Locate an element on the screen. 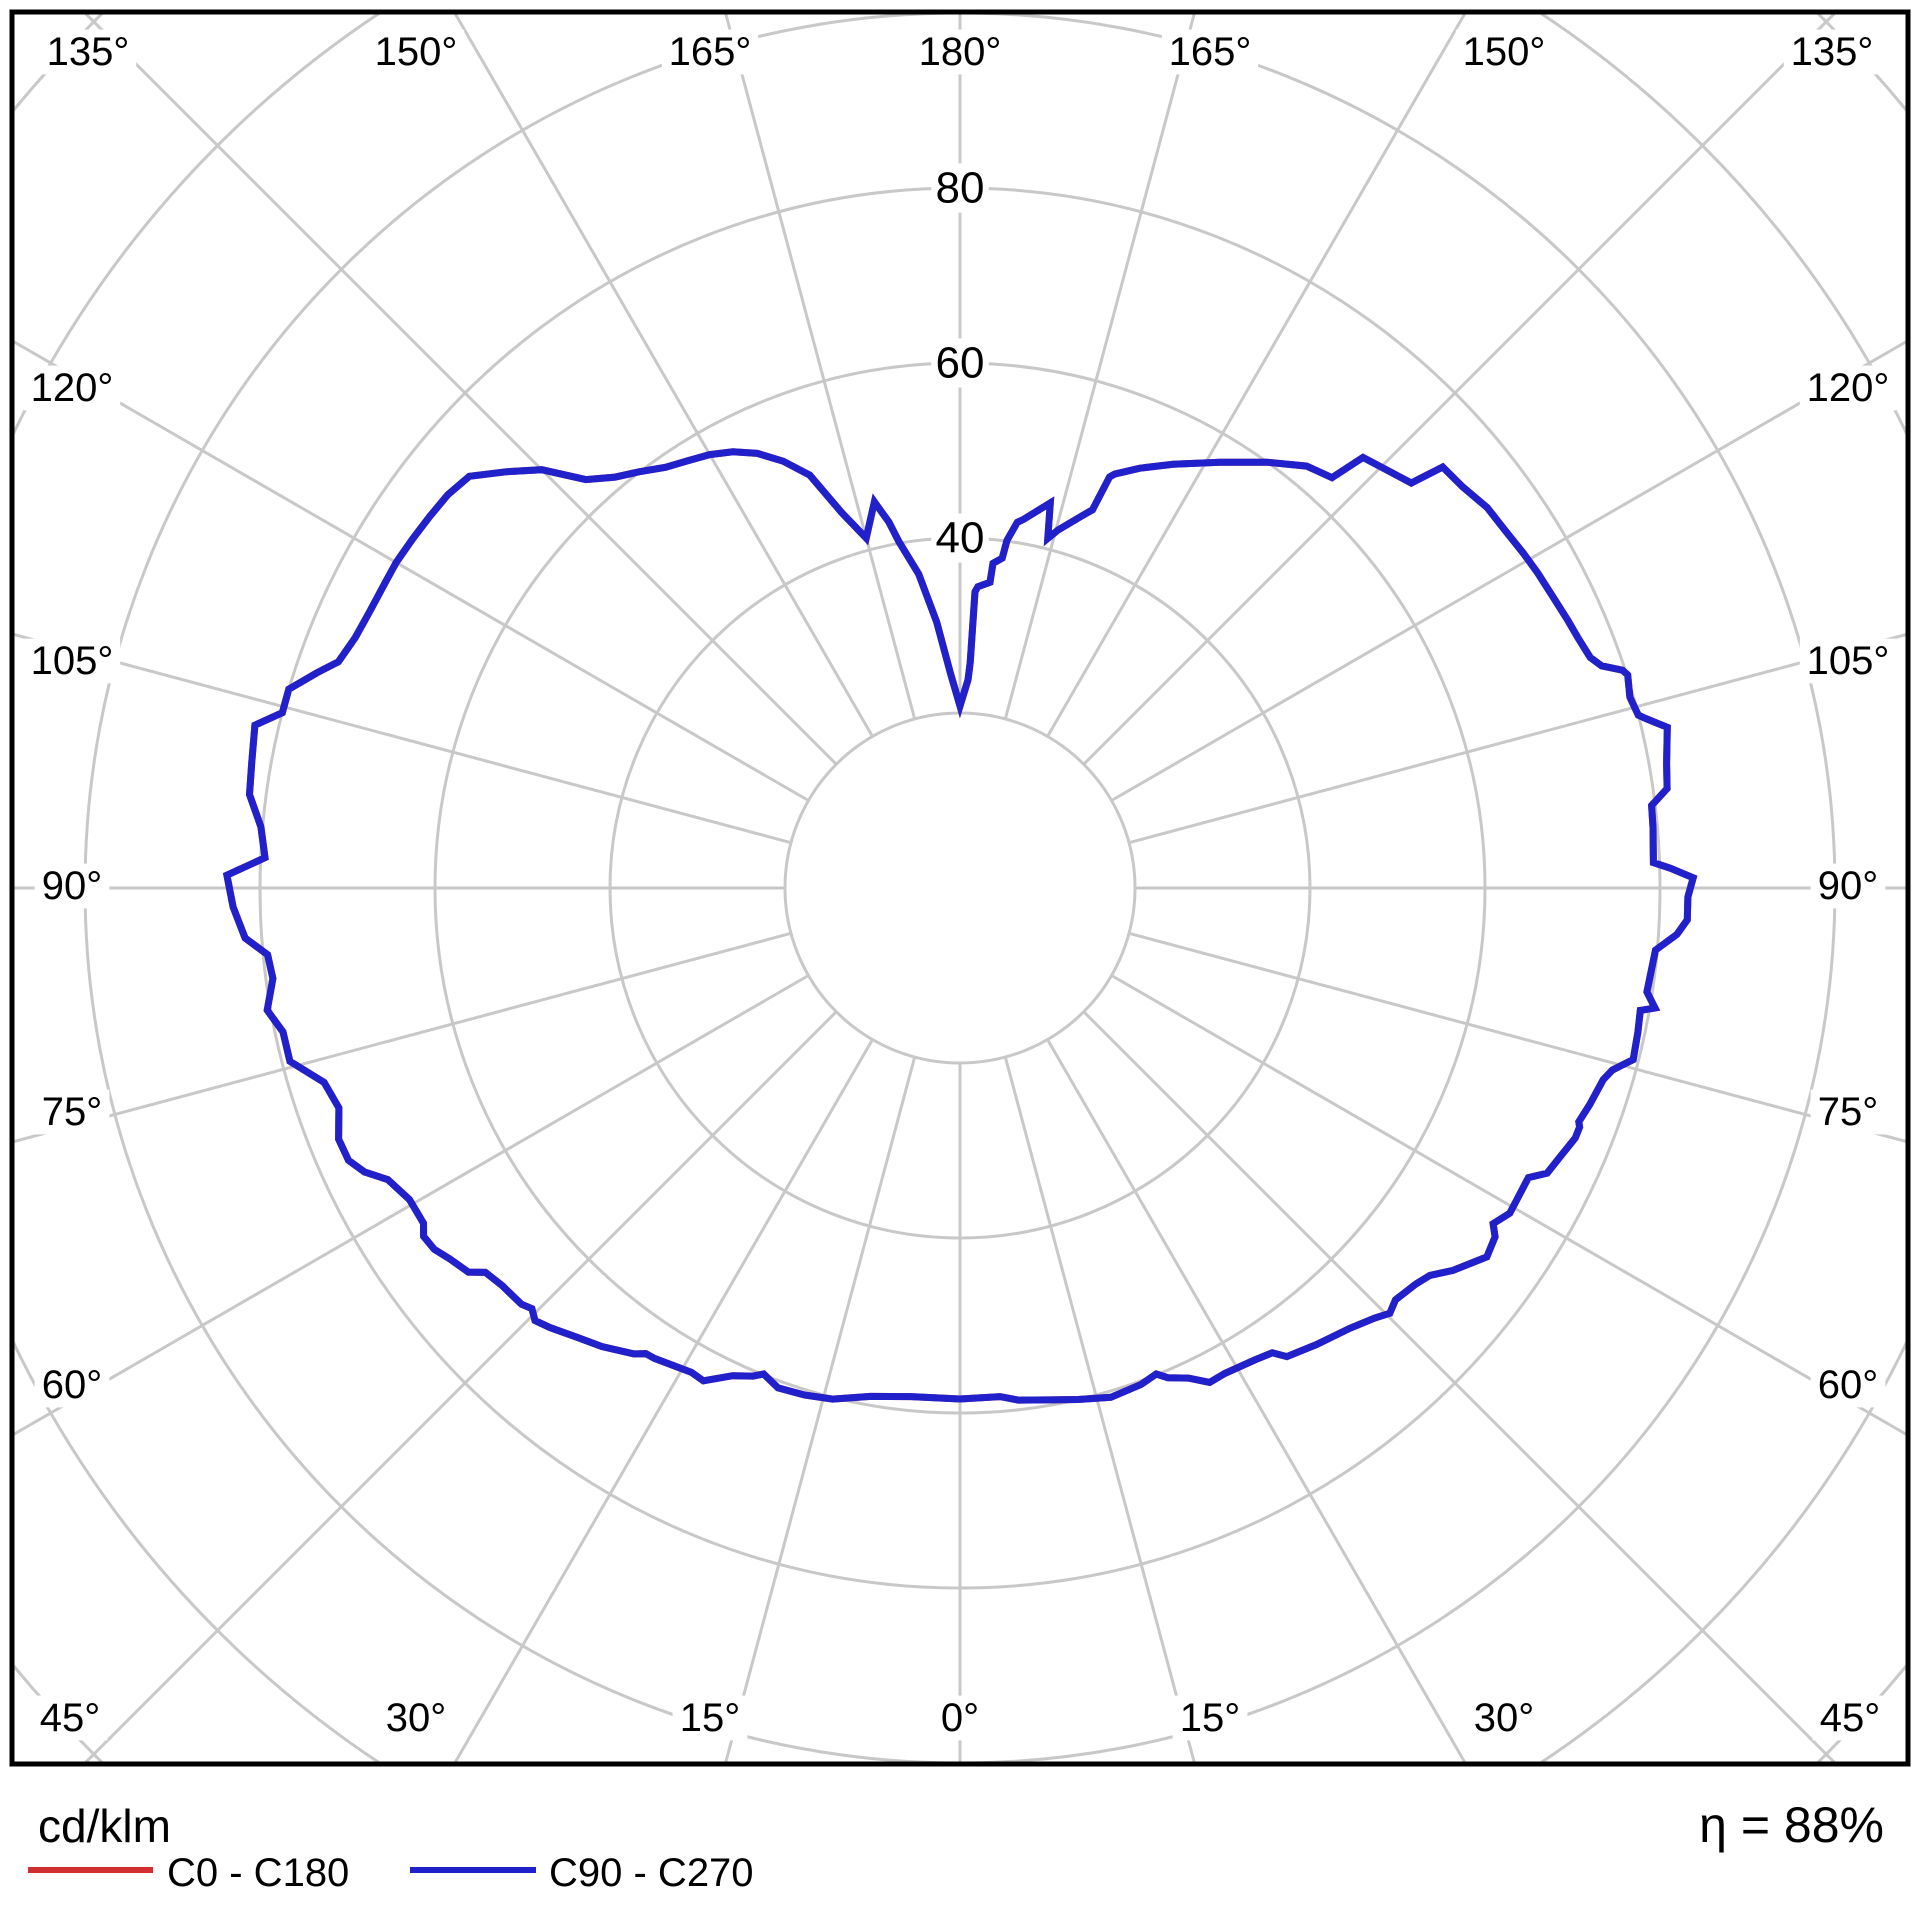 The image size is (1920, 1925). radial-value-label: 40 is located at coordinates (960, 538).